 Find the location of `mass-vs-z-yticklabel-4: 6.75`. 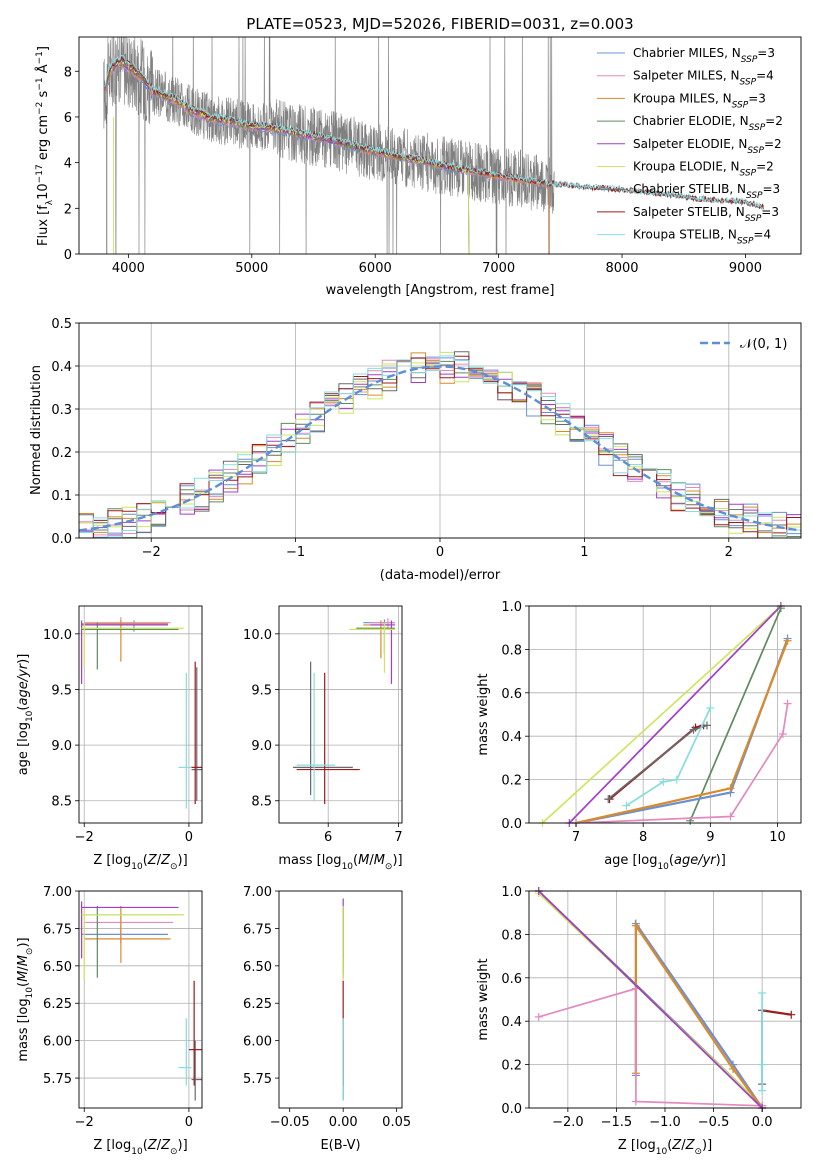

mass-vs-z-yticklabel-4: 6.75 is located at coordinates (57, 929).